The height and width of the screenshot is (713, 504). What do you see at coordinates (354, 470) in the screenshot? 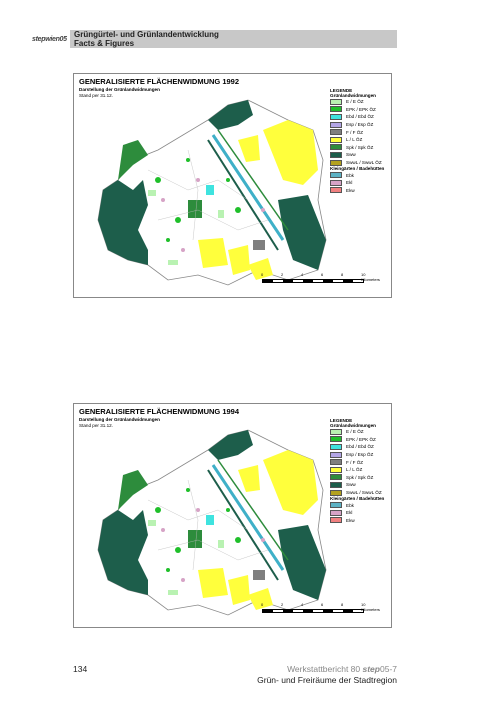
I see `legend-label: L / L ÖZ` at bounding box center [354, 470].